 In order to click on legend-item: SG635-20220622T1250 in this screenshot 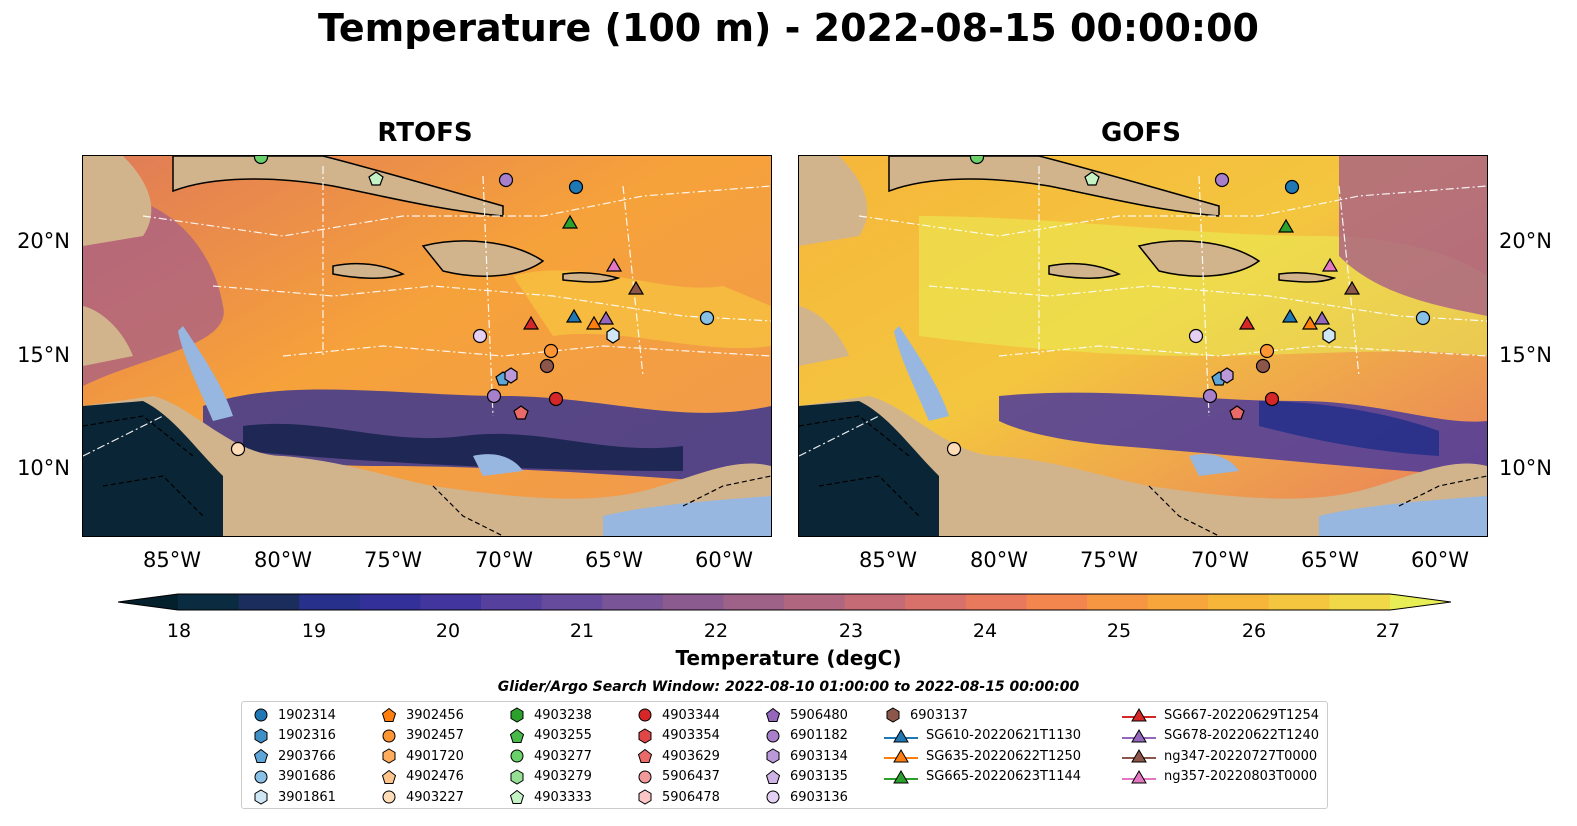, I will do `click(982, 756)`.